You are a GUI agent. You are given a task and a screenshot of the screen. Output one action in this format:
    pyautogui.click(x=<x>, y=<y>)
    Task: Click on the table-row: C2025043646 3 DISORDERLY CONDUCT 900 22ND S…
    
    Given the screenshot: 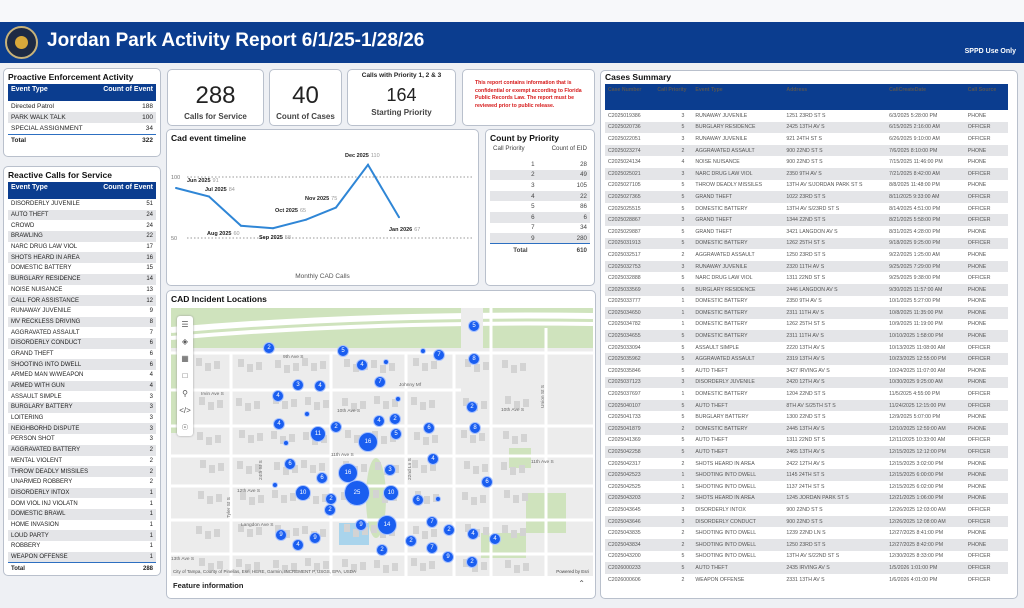 What is the action you would take?
    pyautogui.click(x=806, y=521)
    